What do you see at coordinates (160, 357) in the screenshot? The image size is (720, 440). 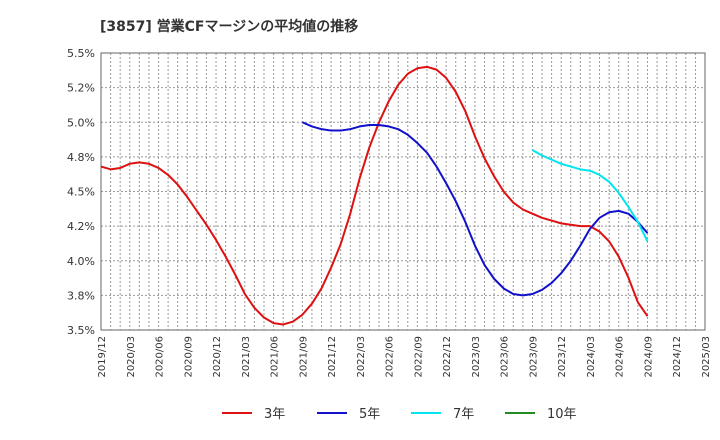 I see `x-tick-label: 2020/06` at bounding box center [160, 357].